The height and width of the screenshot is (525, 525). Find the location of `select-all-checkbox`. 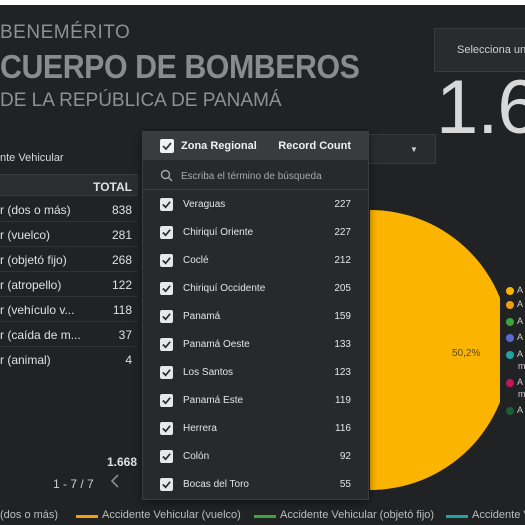

select-all-checkbox is located at coordinates (167, 146).